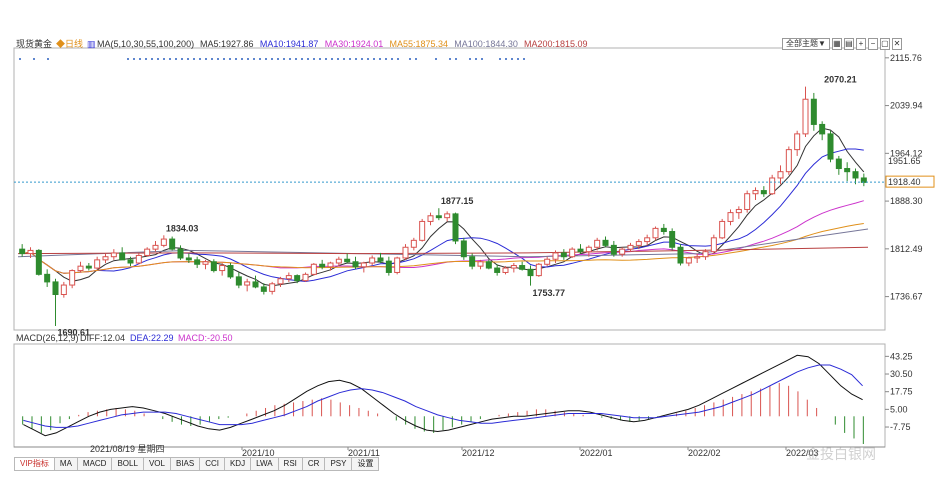 The image size is (941, 491). I want to click on zoom-in-icon: +, so click(860, 44).